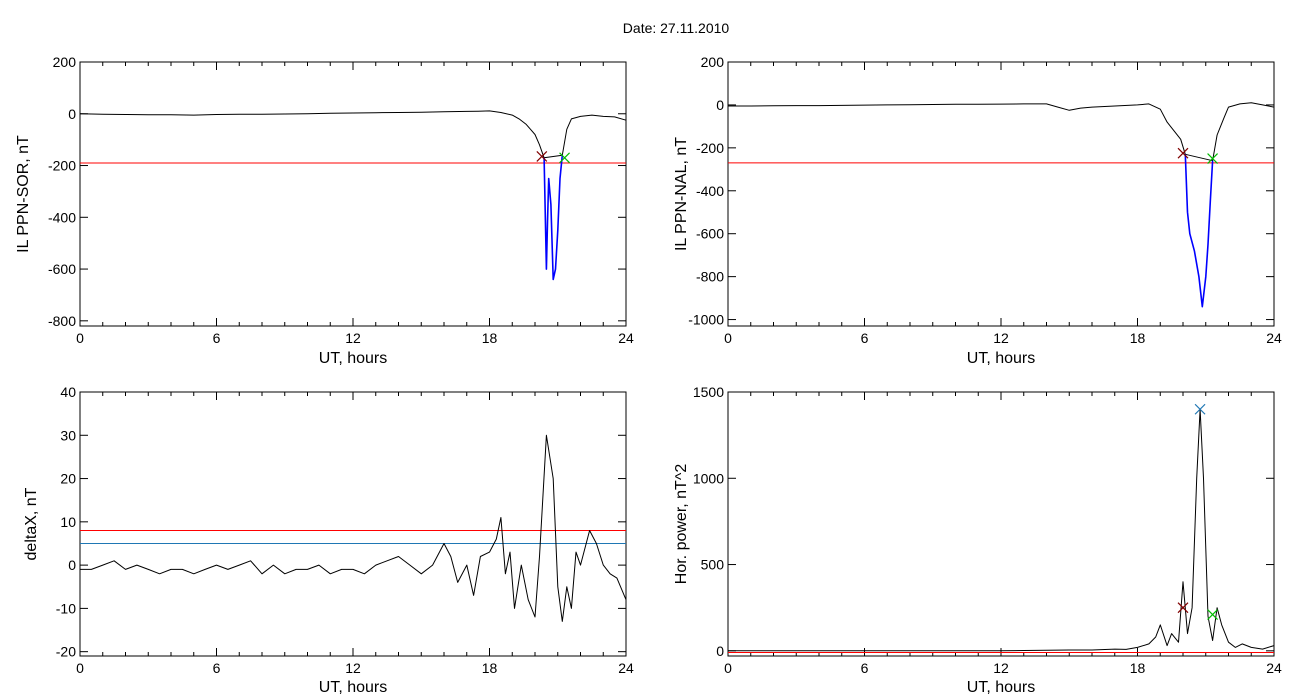 Image resolution: width=1300 pixels, height=700 pixels. I want to click on y-tick-label: -20, so click(66, 652).